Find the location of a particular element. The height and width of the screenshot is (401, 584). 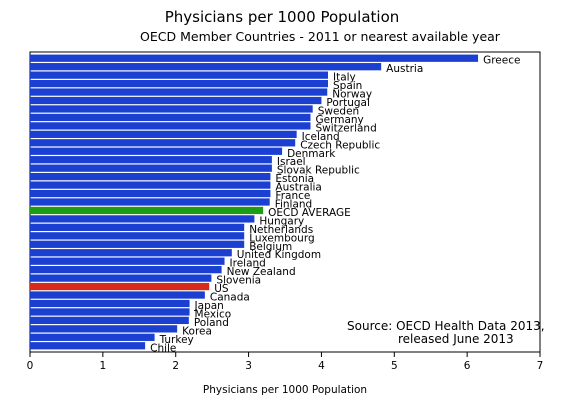

bar-label-estonia: Estonia is located at coordinates (294, 179).